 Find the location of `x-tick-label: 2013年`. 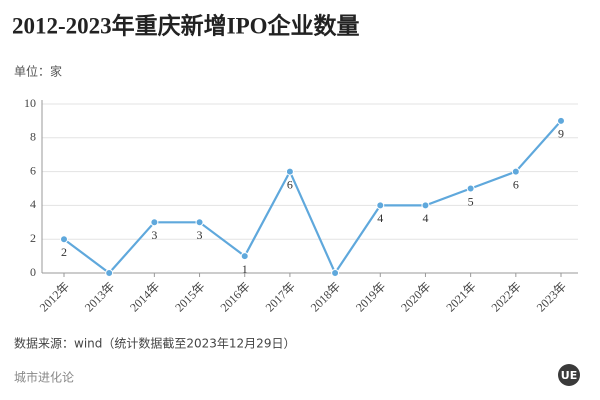

x-tick-label: 2013年 is located at coordinates (99, 296).